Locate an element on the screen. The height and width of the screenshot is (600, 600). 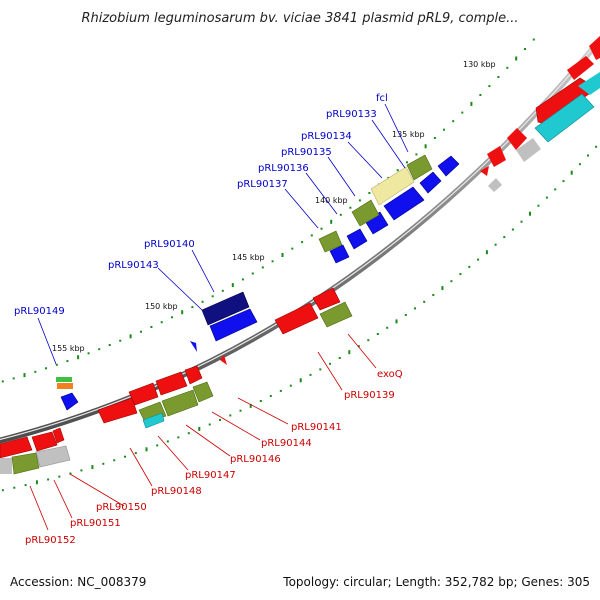
gene-label-prl90137: pRL90137 is located at coordinates (262, 184).